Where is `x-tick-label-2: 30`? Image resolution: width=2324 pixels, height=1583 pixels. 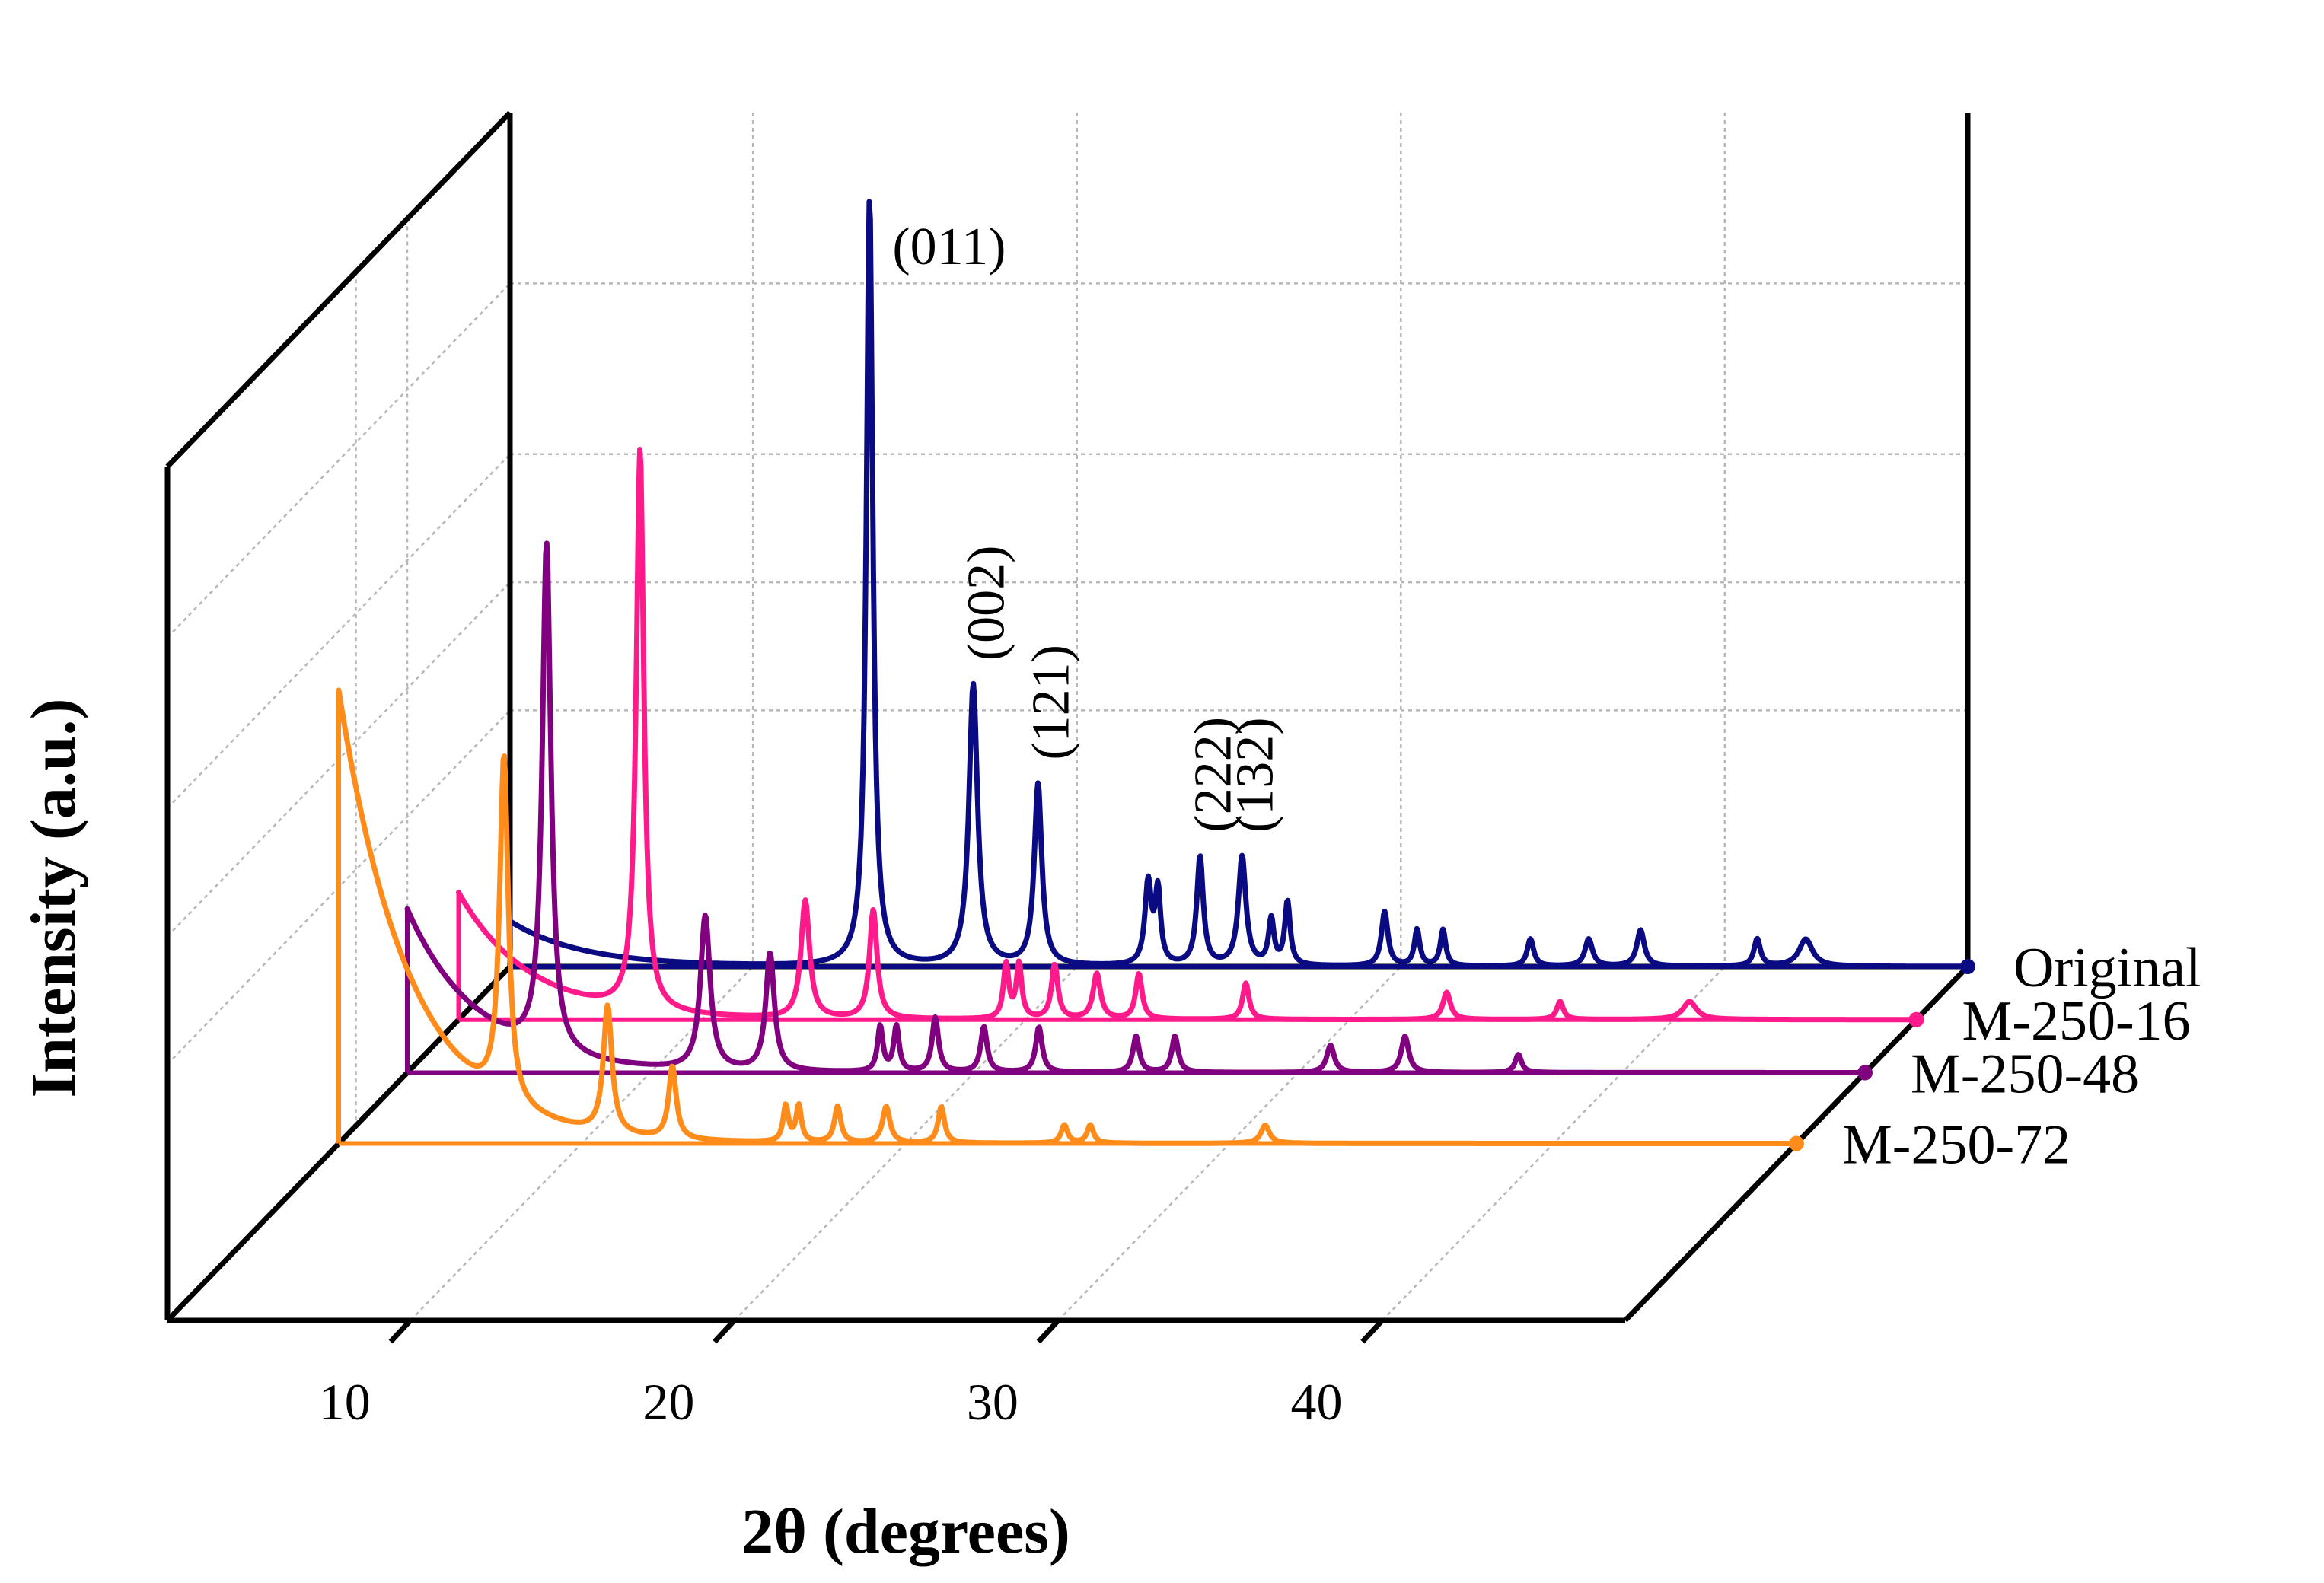
x-tick-label-2: 30 is located at coordinates (993, 1402).